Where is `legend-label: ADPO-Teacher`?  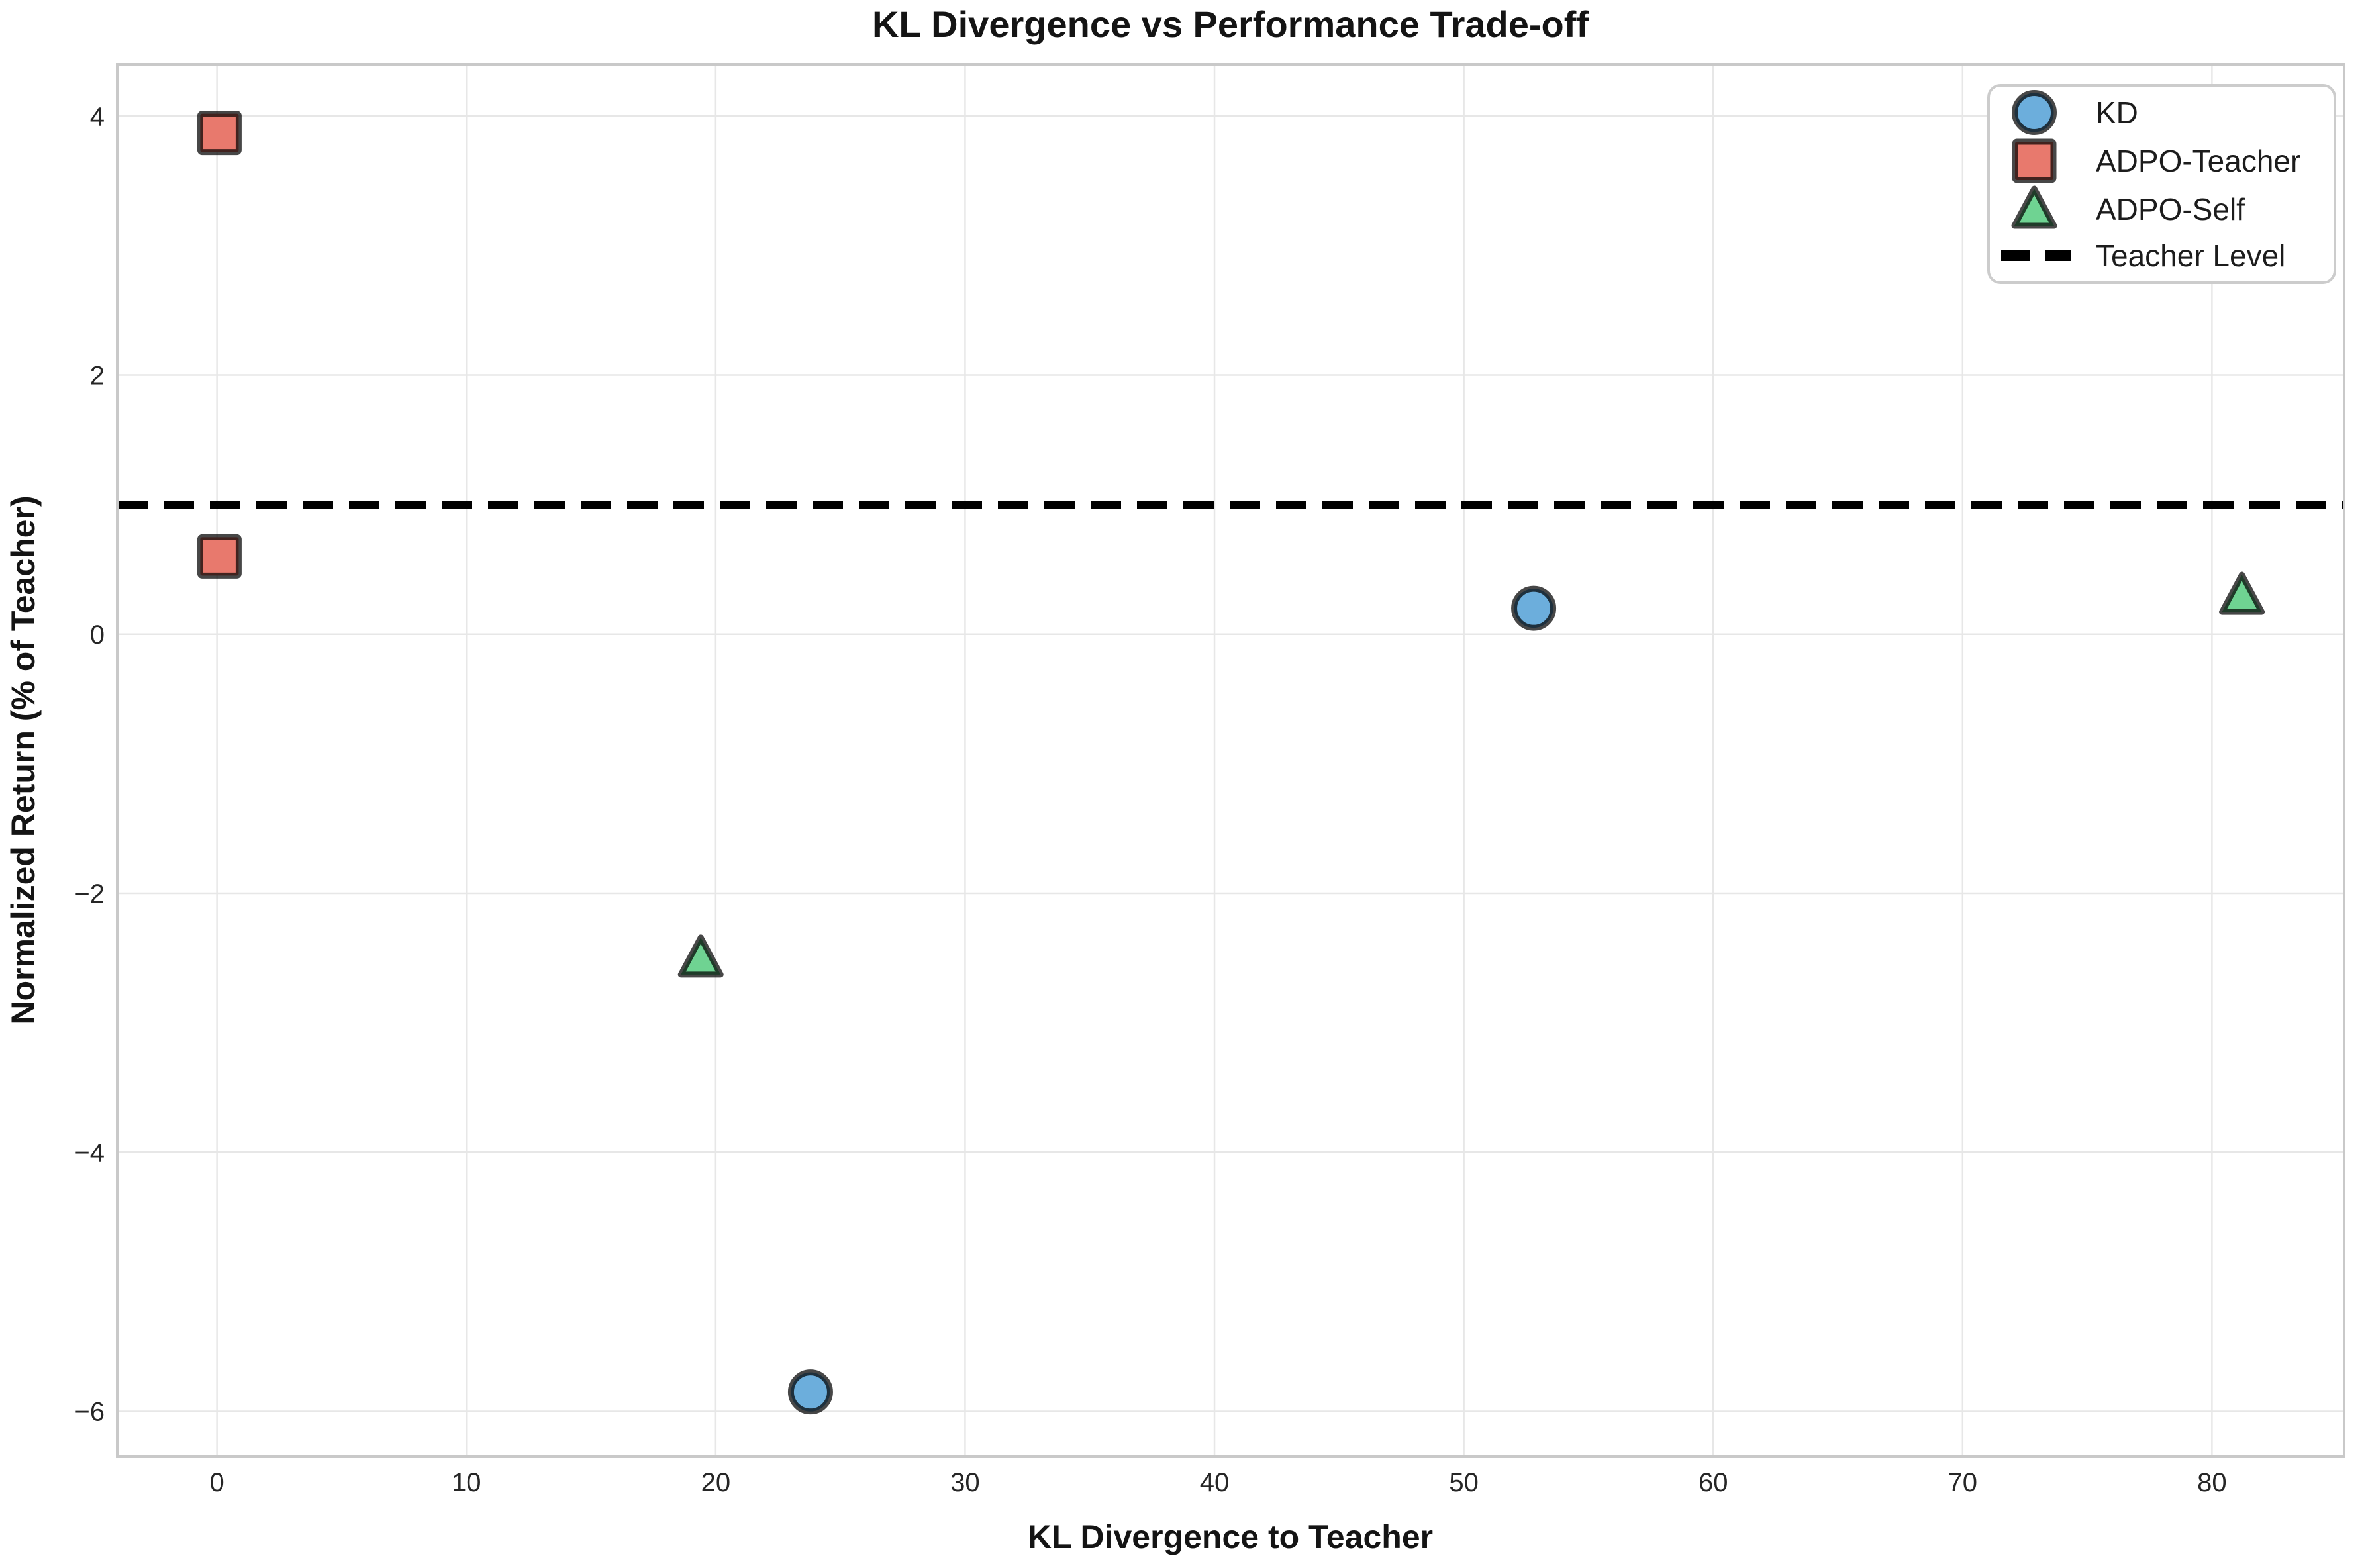
legend-label: ADPO-Teacher is located at coordinates (2198, 161).